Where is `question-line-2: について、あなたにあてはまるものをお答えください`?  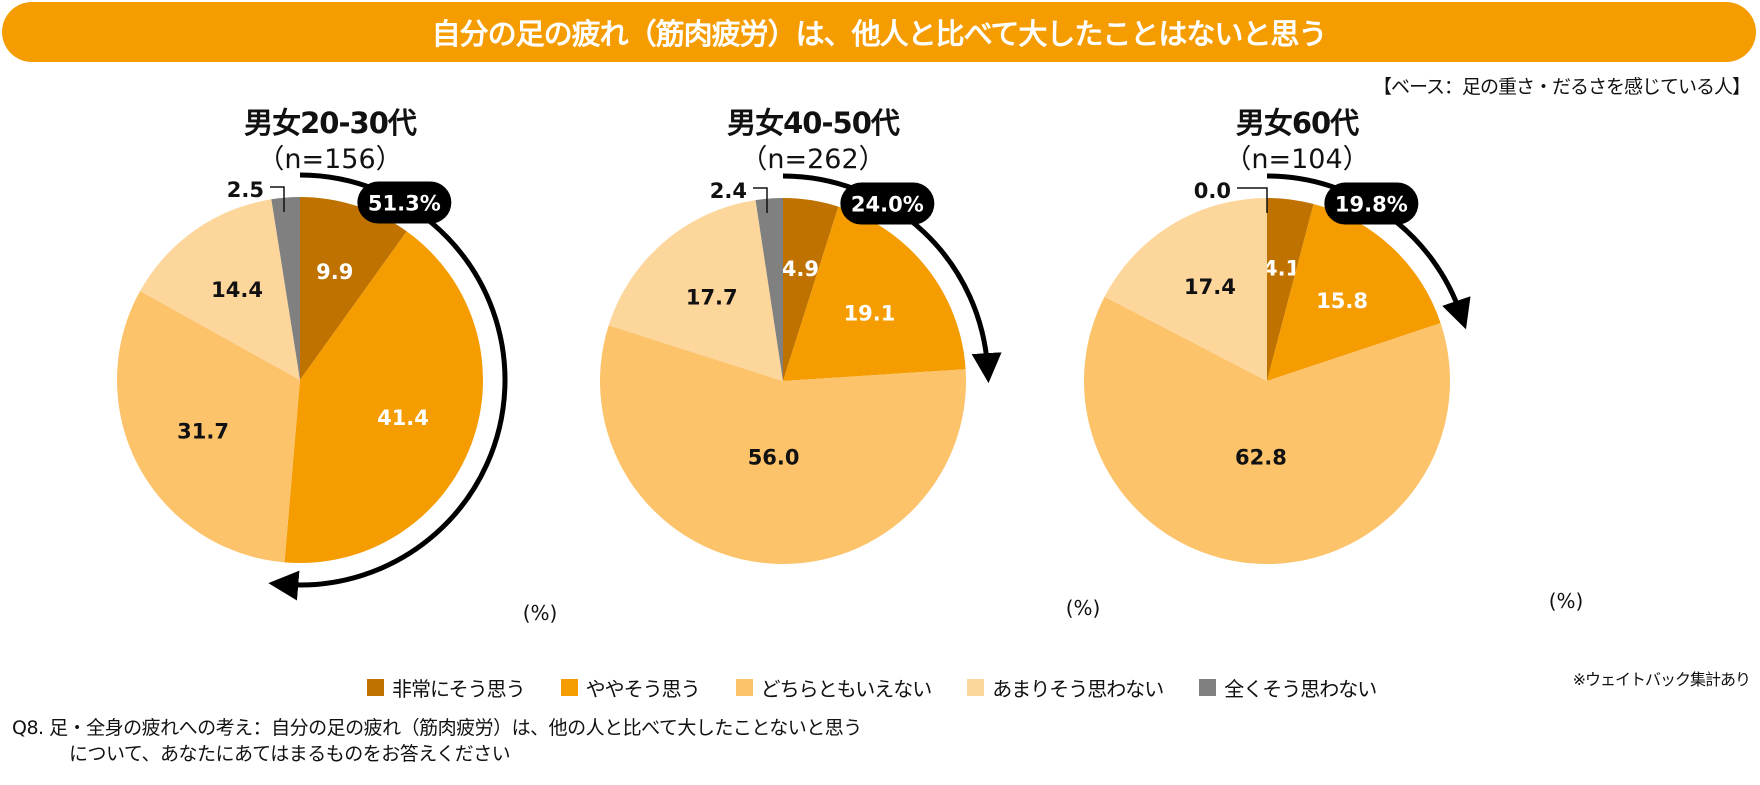 question-line-2: について、あなたにあてはまるものをお答えください is located at coordinates (290, 754).